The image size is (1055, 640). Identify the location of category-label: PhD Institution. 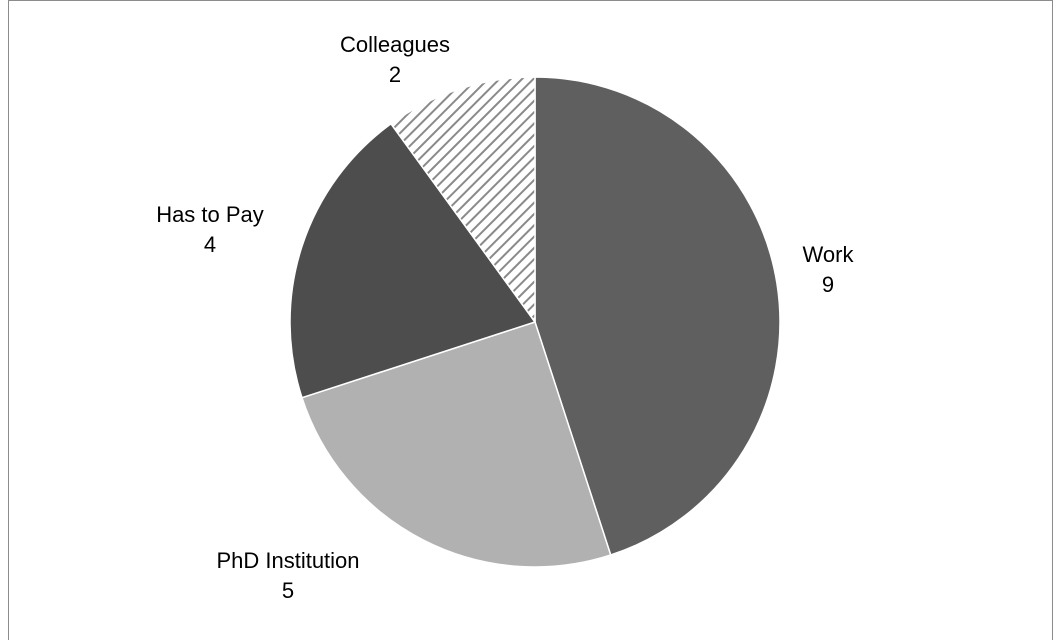
(287, 560).